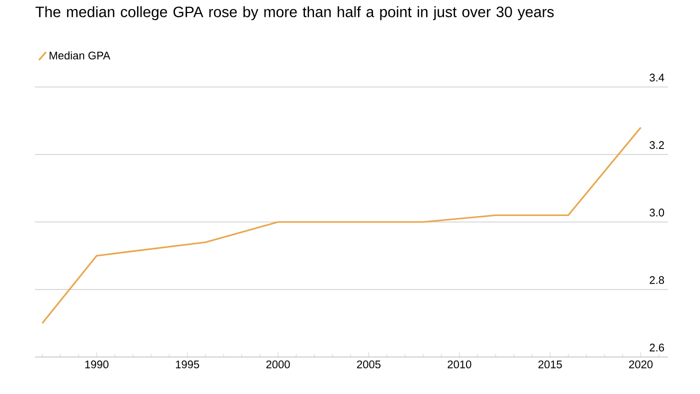 The height and width of the screenshot is (394, 700). I want to click on chart-title: The median college GPA rose by more than half a point in just over 30 years, so click(295, 13).